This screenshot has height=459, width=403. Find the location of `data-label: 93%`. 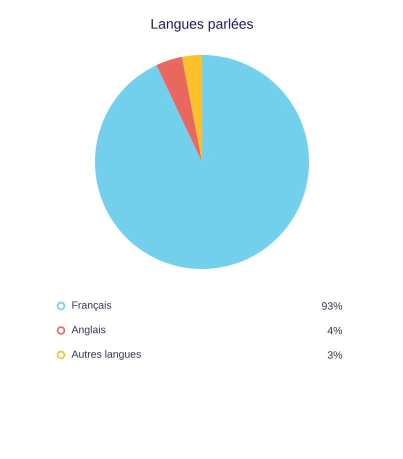

data-label: 93% is located at coordinates (332, 306).